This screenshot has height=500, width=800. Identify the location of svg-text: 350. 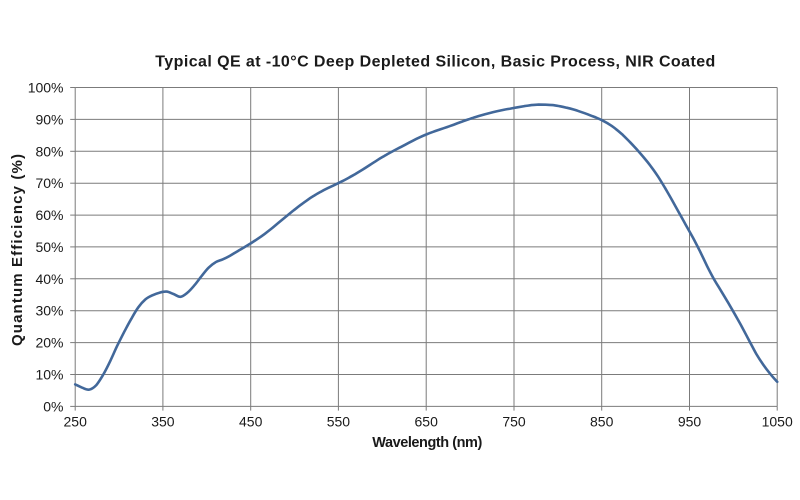
(163, 422).